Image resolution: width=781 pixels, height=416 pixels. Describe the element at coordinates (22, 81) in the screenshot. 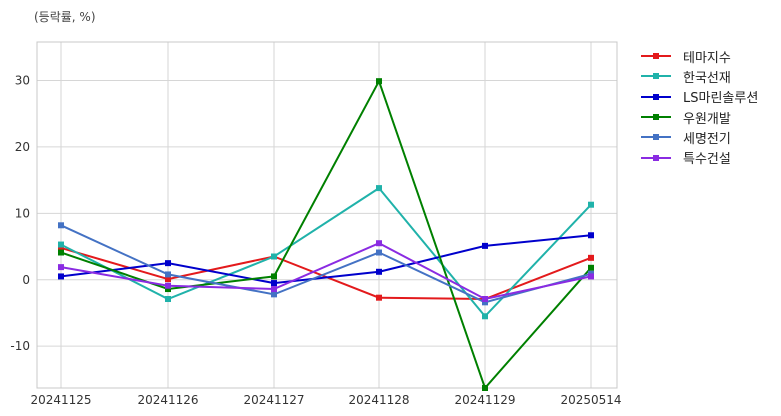

I see `y-tick-label: 30` at that location.